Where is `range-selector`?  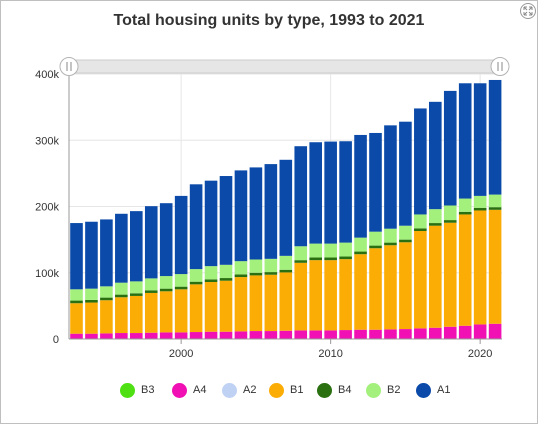
range-selector is located at coordinates (284, 66).